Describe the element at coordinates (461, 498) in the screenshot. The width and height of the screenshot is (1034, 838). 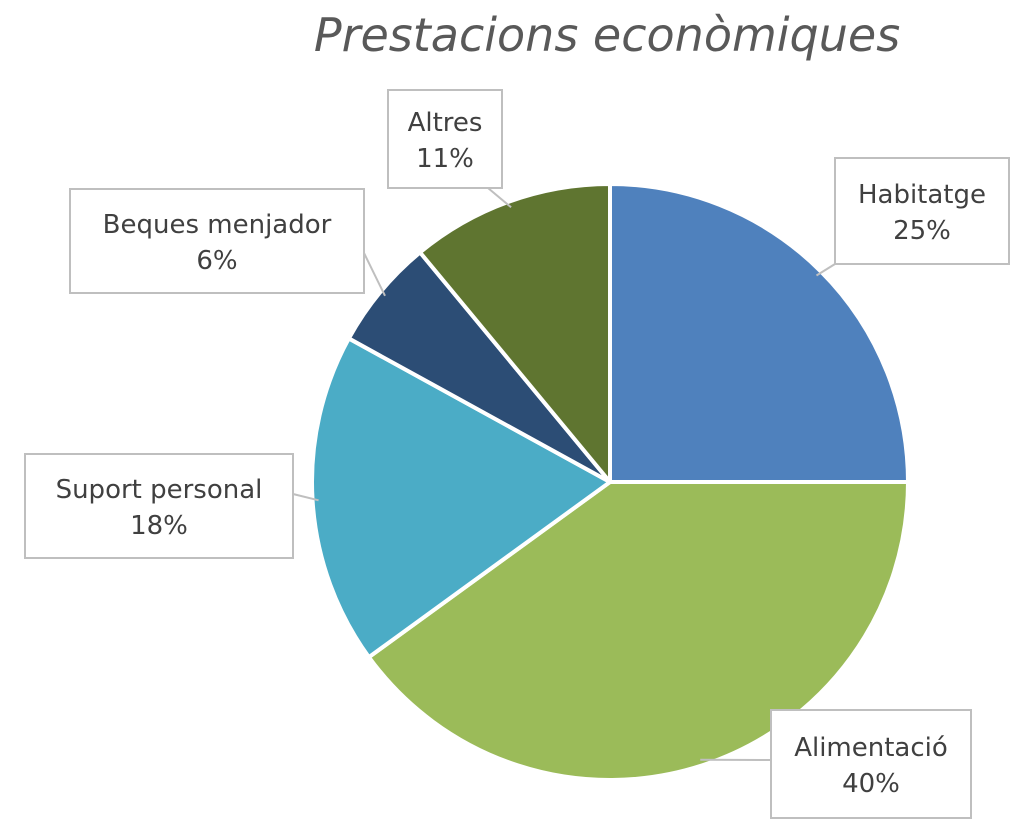
I see `pie-slice-suport-personal` at that location.